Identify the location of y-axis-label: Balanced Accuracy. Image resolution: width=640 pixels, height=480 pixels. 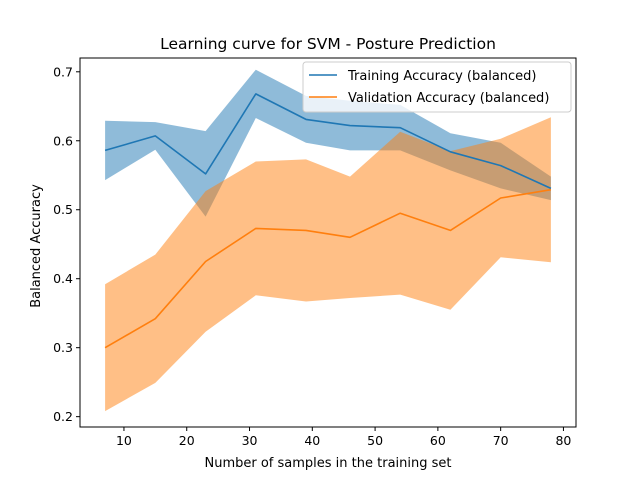
(36, 246).